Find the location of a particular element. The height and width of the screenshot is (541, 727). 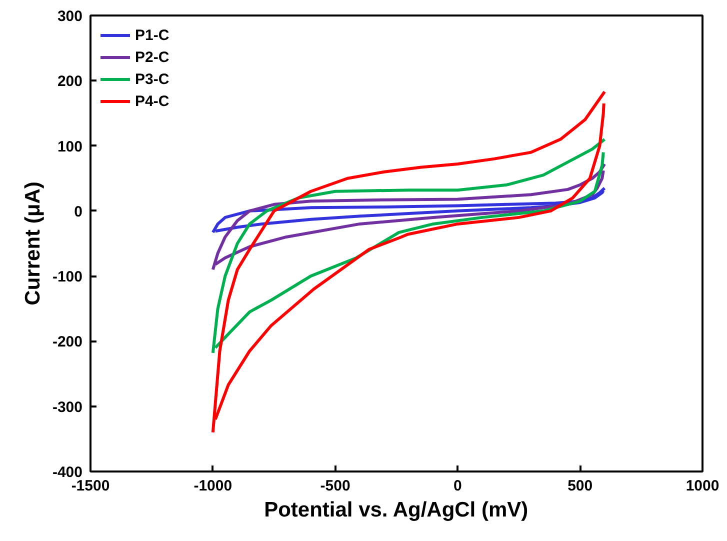

legend-label: P4-C is located at coordinates (152, 101).